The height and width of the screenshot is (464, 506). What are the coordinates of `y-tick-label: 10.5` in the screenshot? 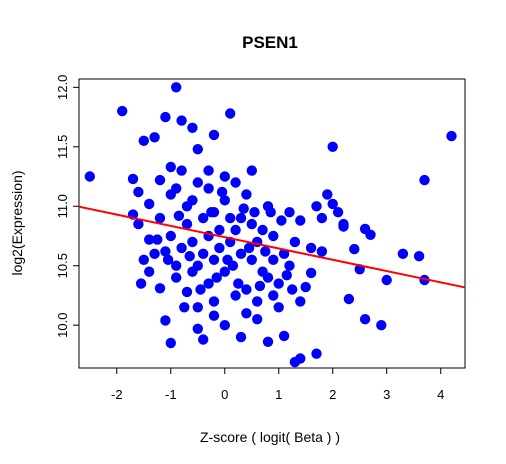 It's located at (62, 265).